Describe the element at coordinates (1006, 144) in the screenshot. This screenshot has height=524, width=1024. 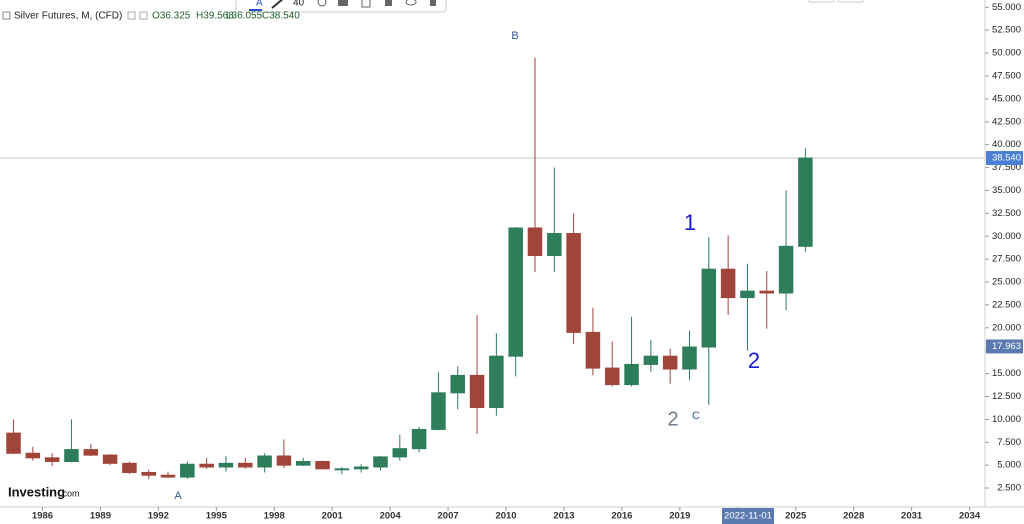
I see `y-tick-label: 40.000` at that location.